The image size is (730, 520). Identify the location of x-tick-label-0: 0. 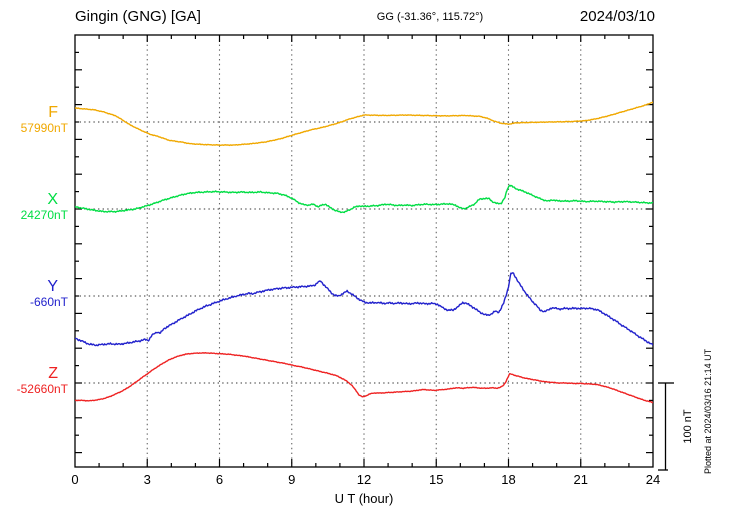
(75, 479).